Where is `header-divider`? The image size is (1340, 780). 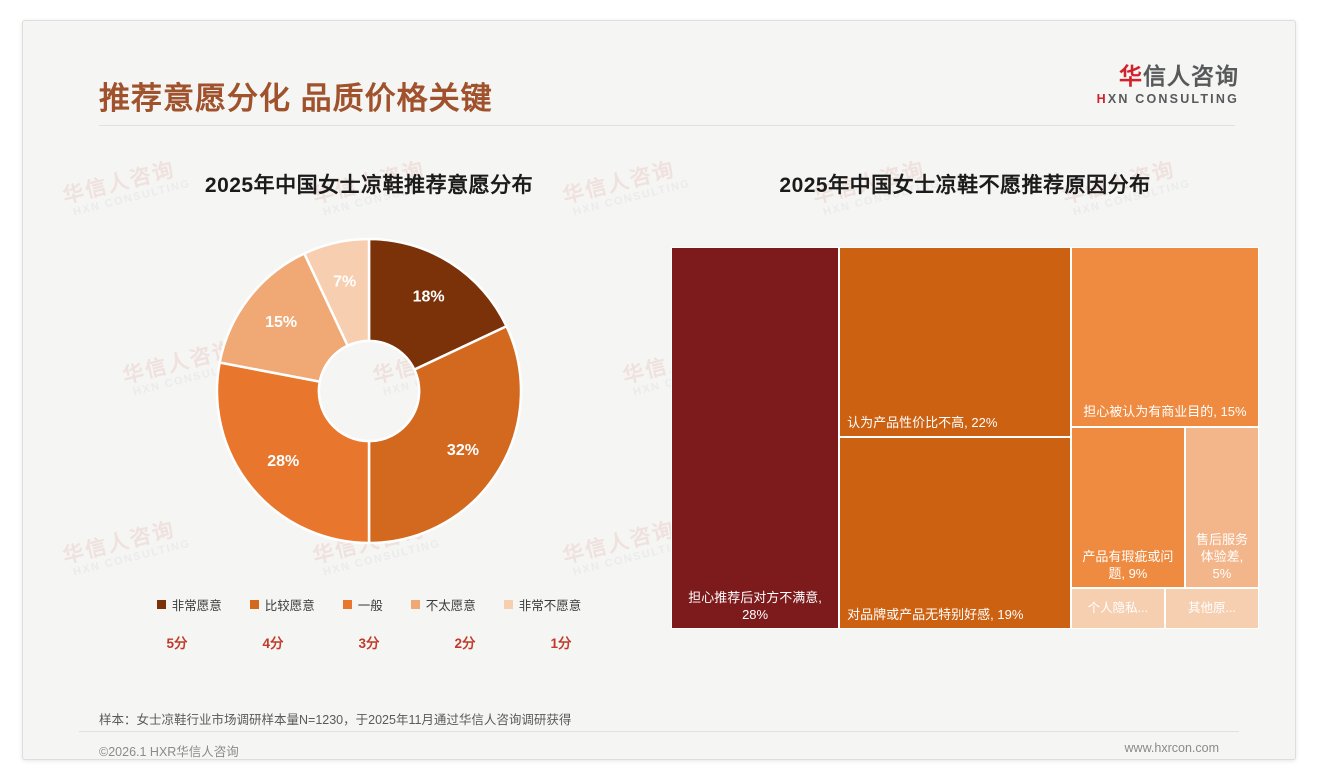
header-divider is located at coordinates (667, 125).